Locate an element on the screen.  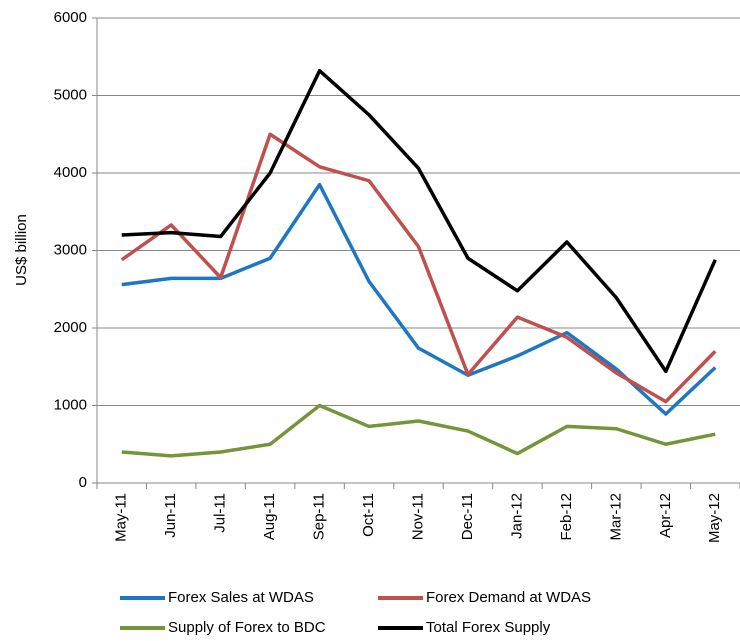
x-tick-label: Nov-11 is located at coordinates (417, 516).